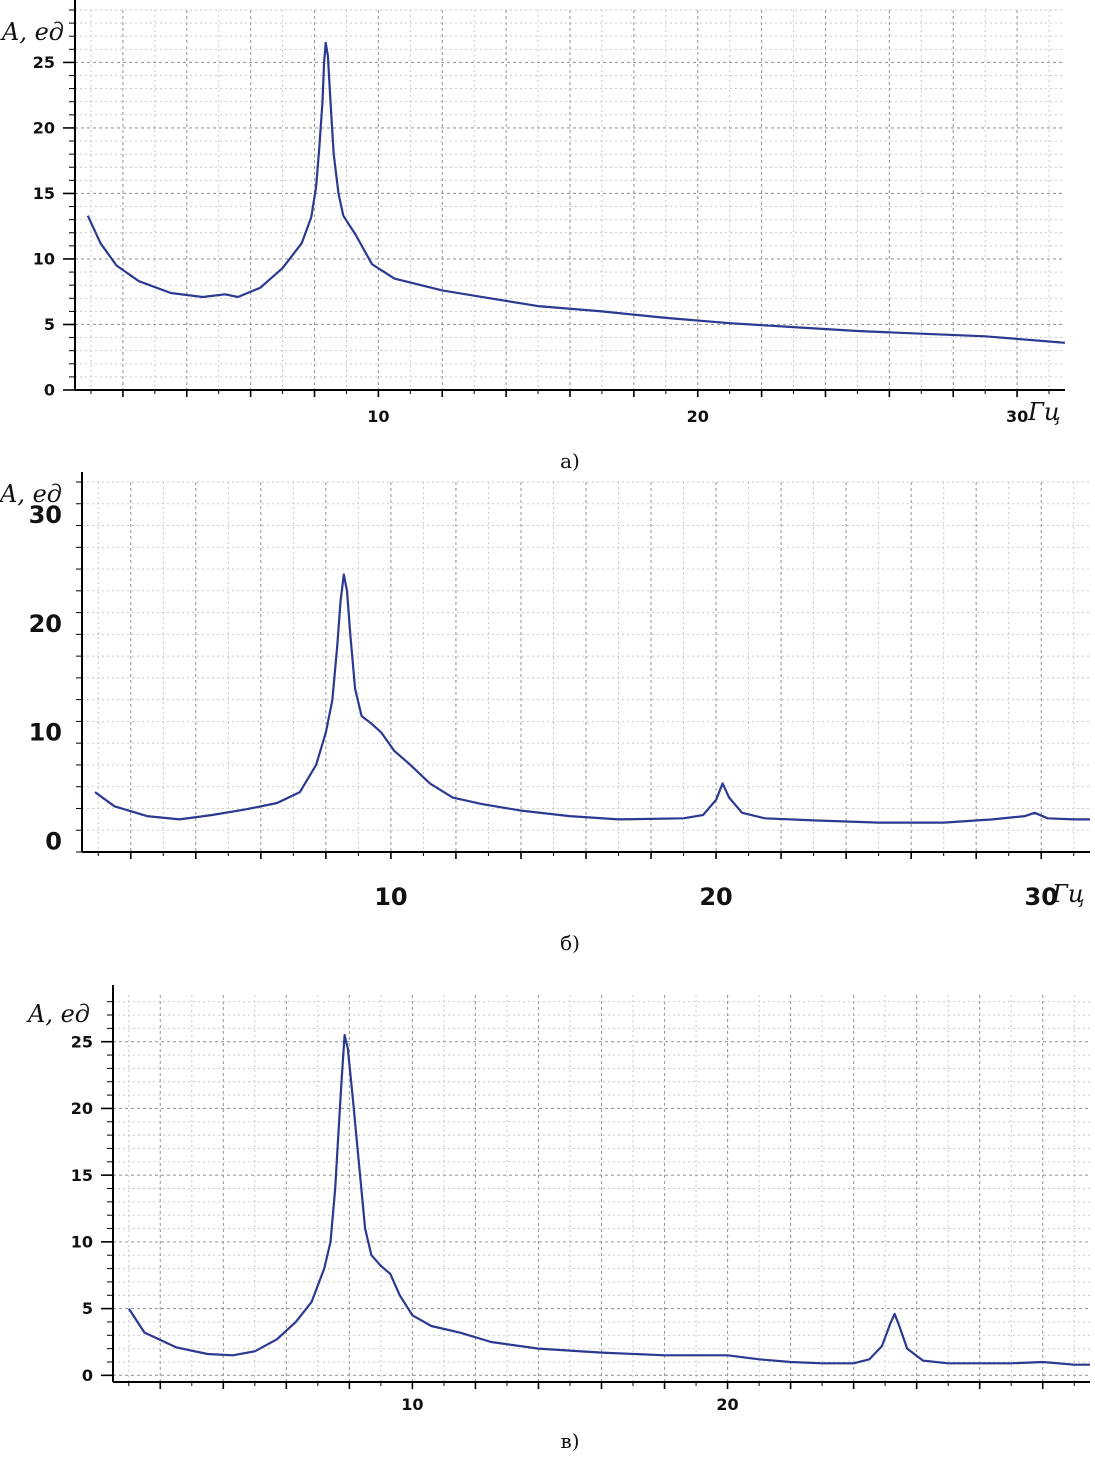 Image resolution: width=1095 pixels, height=1461 pixels. Describe the element at coordinates (45, 515) in the screenshot. I see `y-tick-label: 30` at that location.